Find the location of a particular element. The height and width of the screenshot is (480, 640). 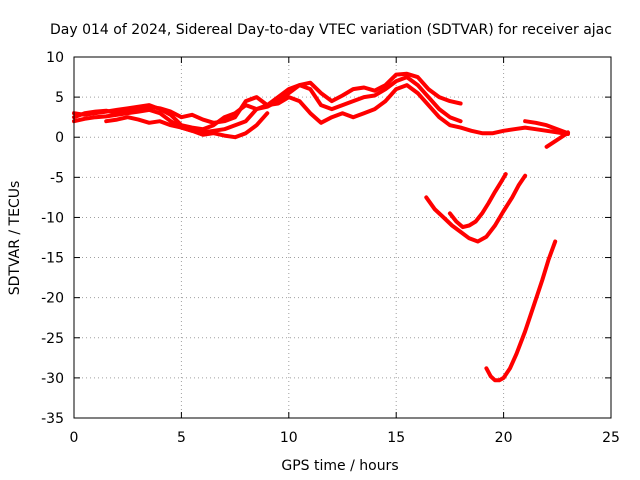

x-tick-label: 10 is located at coordinates (289, 438).